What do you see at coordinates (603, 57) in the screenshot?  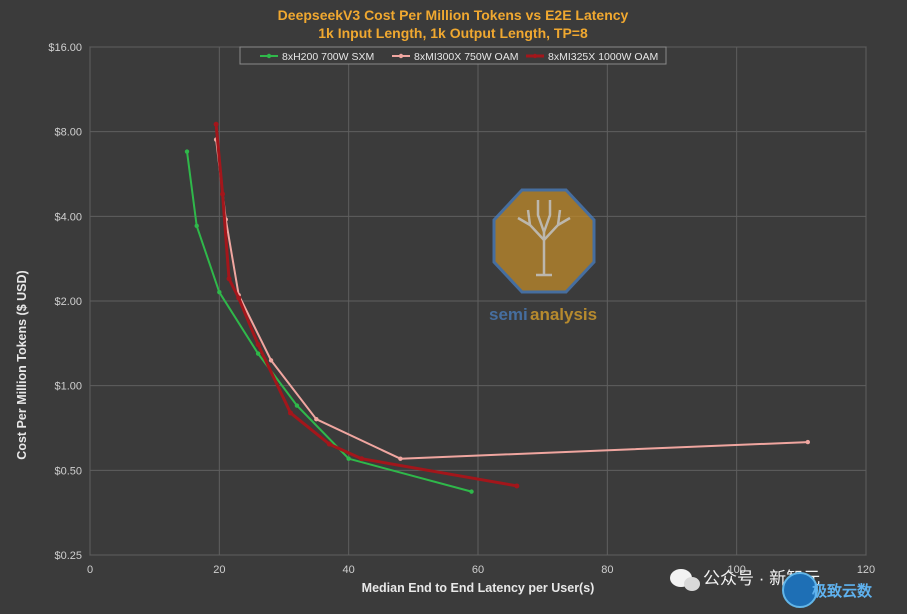 I see `legend-label-2: 8xMI325X 1000W OAM` at bounding box center [603, 57].